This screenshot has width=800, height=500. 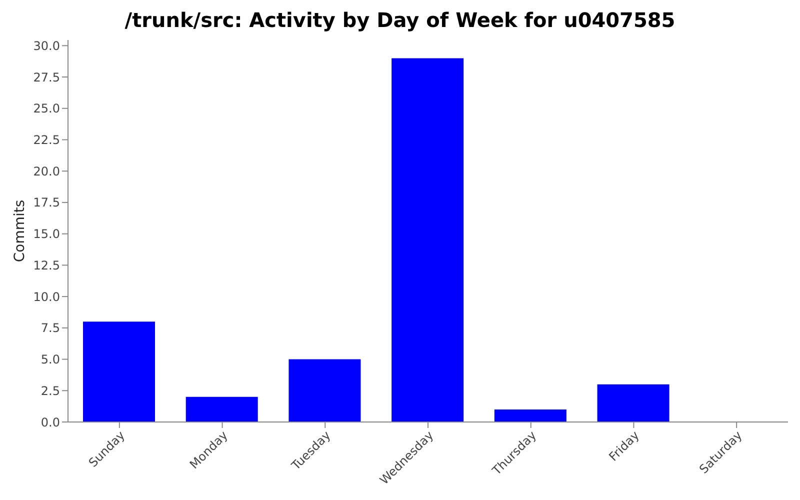 What do you see at coordinates (50, 359) in the screenshot?
I see `y-tick-label: 5.0` at bounding box center [50, 359].